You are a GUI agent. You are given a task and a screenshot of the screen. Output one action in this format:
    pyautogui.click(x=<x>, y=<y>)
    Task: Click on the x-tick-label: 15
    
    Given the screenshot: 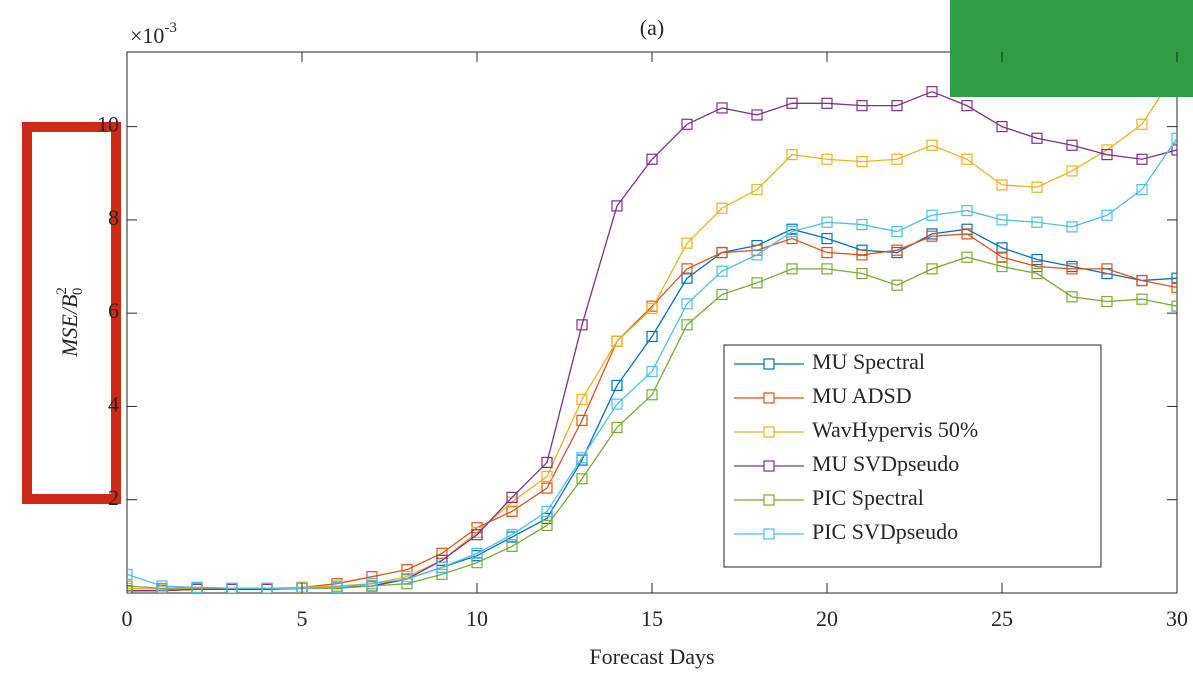 What is the action you would take?
    pyautogui.click(x=652, y=618)
    